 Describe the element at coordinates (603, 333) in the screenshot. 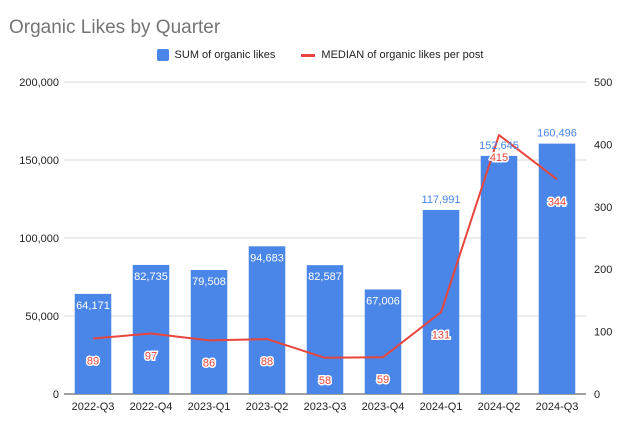

I see `y-right-tick-label: 100` at that location.